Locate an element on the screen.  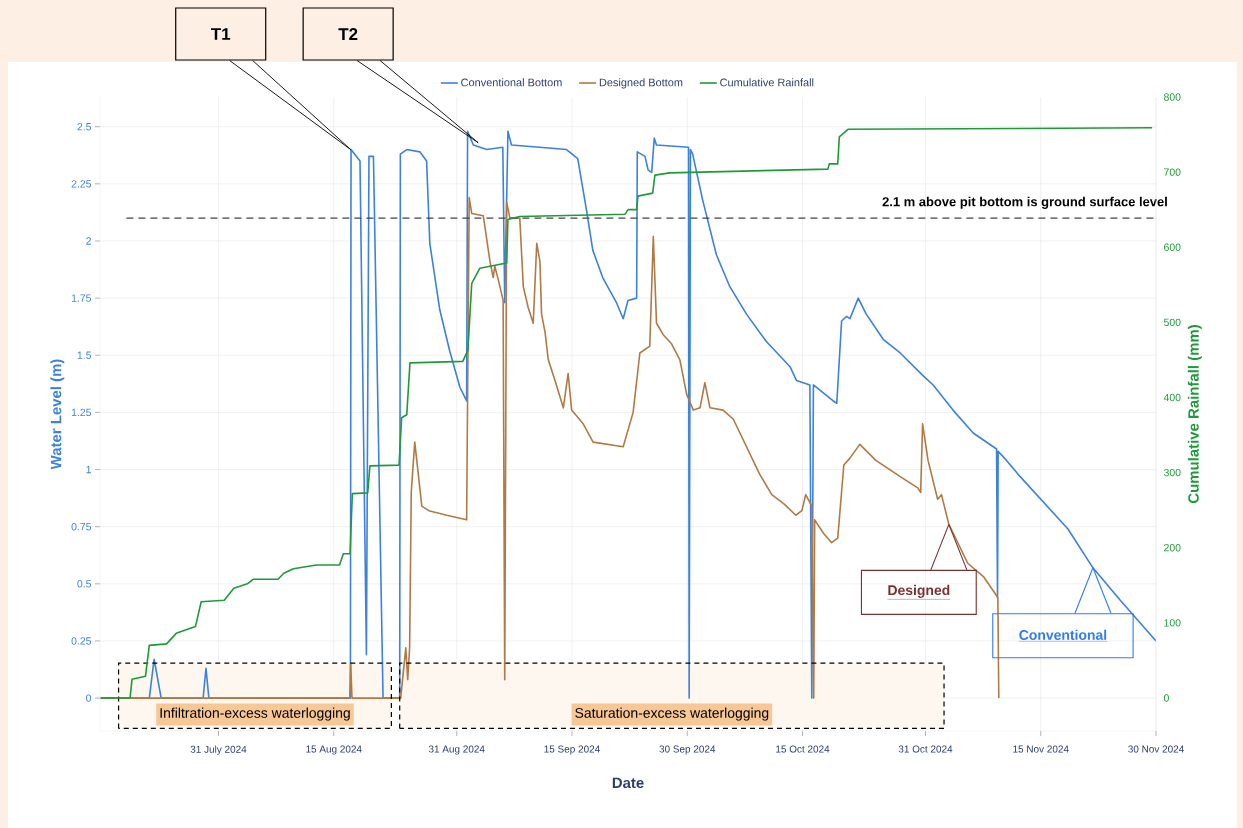
x-tick-label: 15 Oct 2024 is located at coordinates (803, 749).